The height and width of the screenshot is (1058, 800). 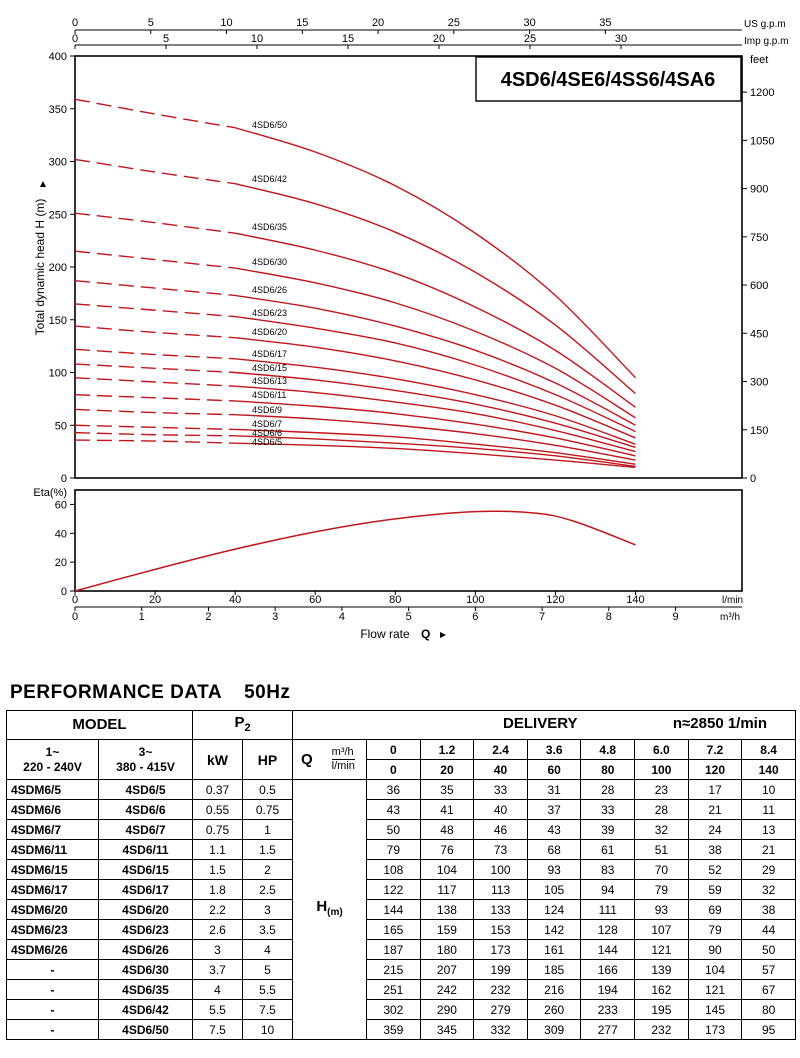 What do you see at coordinates (218, 759) in the screenshot?
I see `kw-header: kW` at bounding box center [218, 759].